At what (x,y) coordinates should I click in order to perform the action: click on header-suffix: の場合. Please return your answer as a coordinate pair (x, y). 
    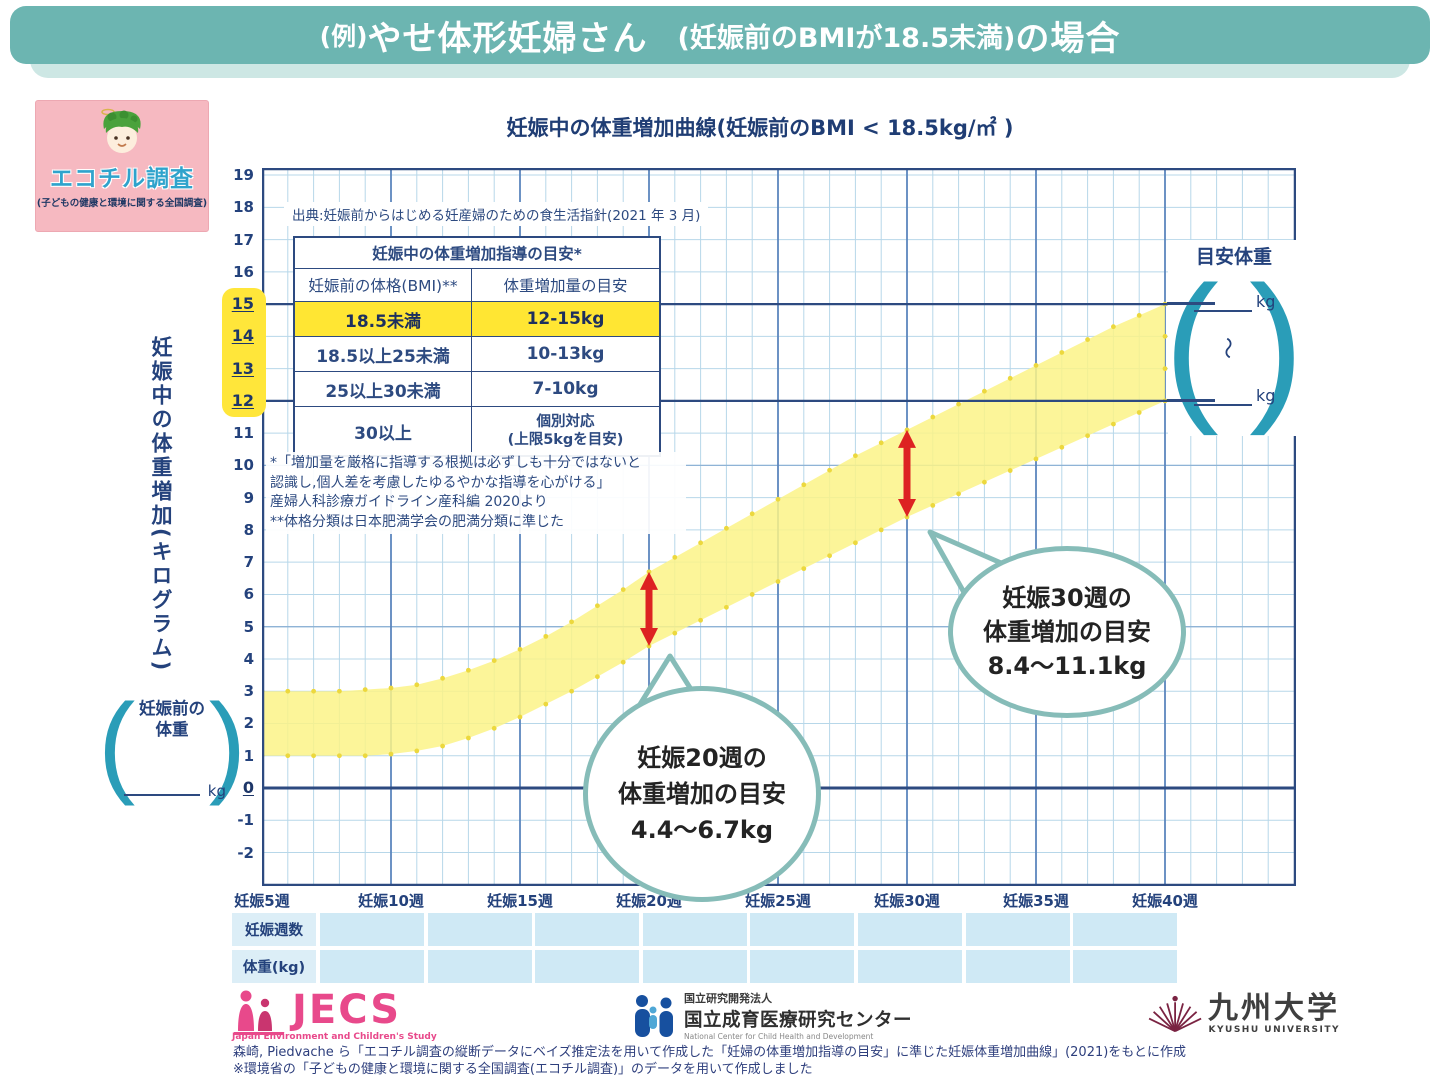
    Looking at the image, I should click on (1068, 38).